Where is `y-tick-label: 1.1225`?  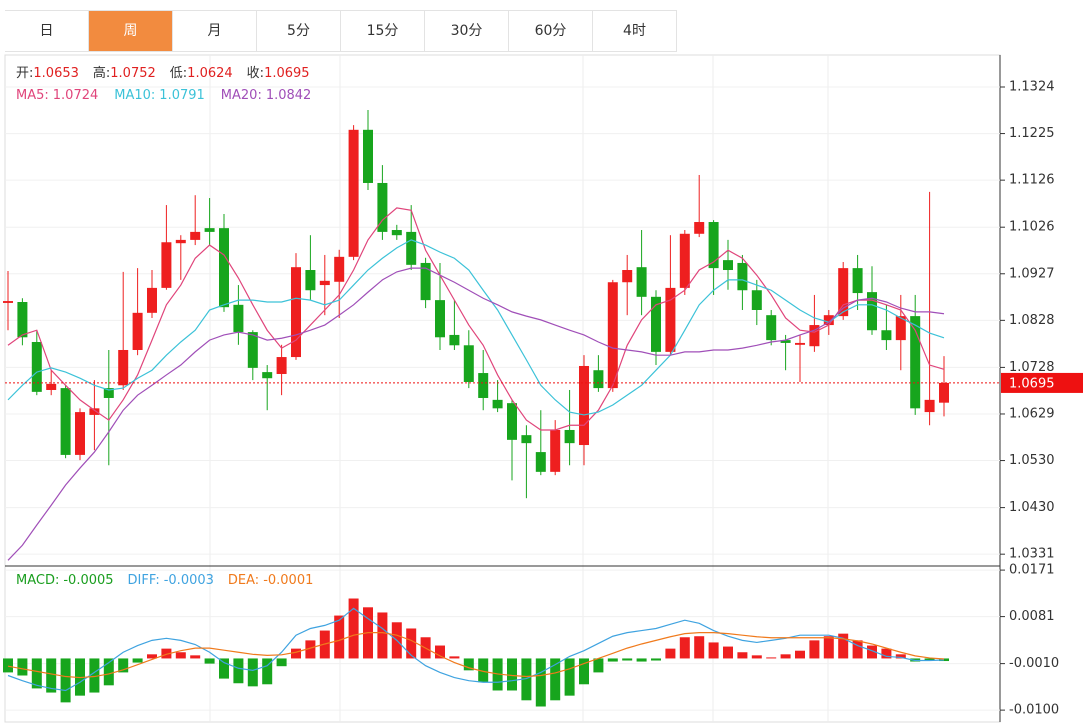
y-tick-label: 1.1225 is located at coordinates (1032, 133).